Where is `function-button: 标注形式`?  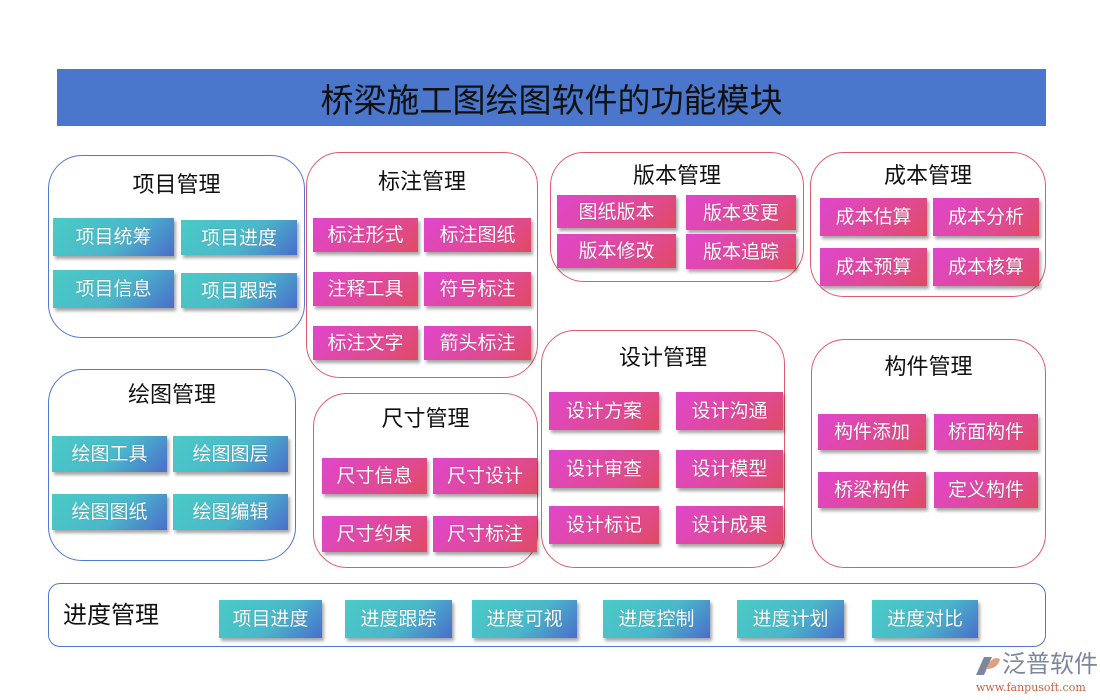 function-button: 标注形式 is located at coordinates (365, 235).